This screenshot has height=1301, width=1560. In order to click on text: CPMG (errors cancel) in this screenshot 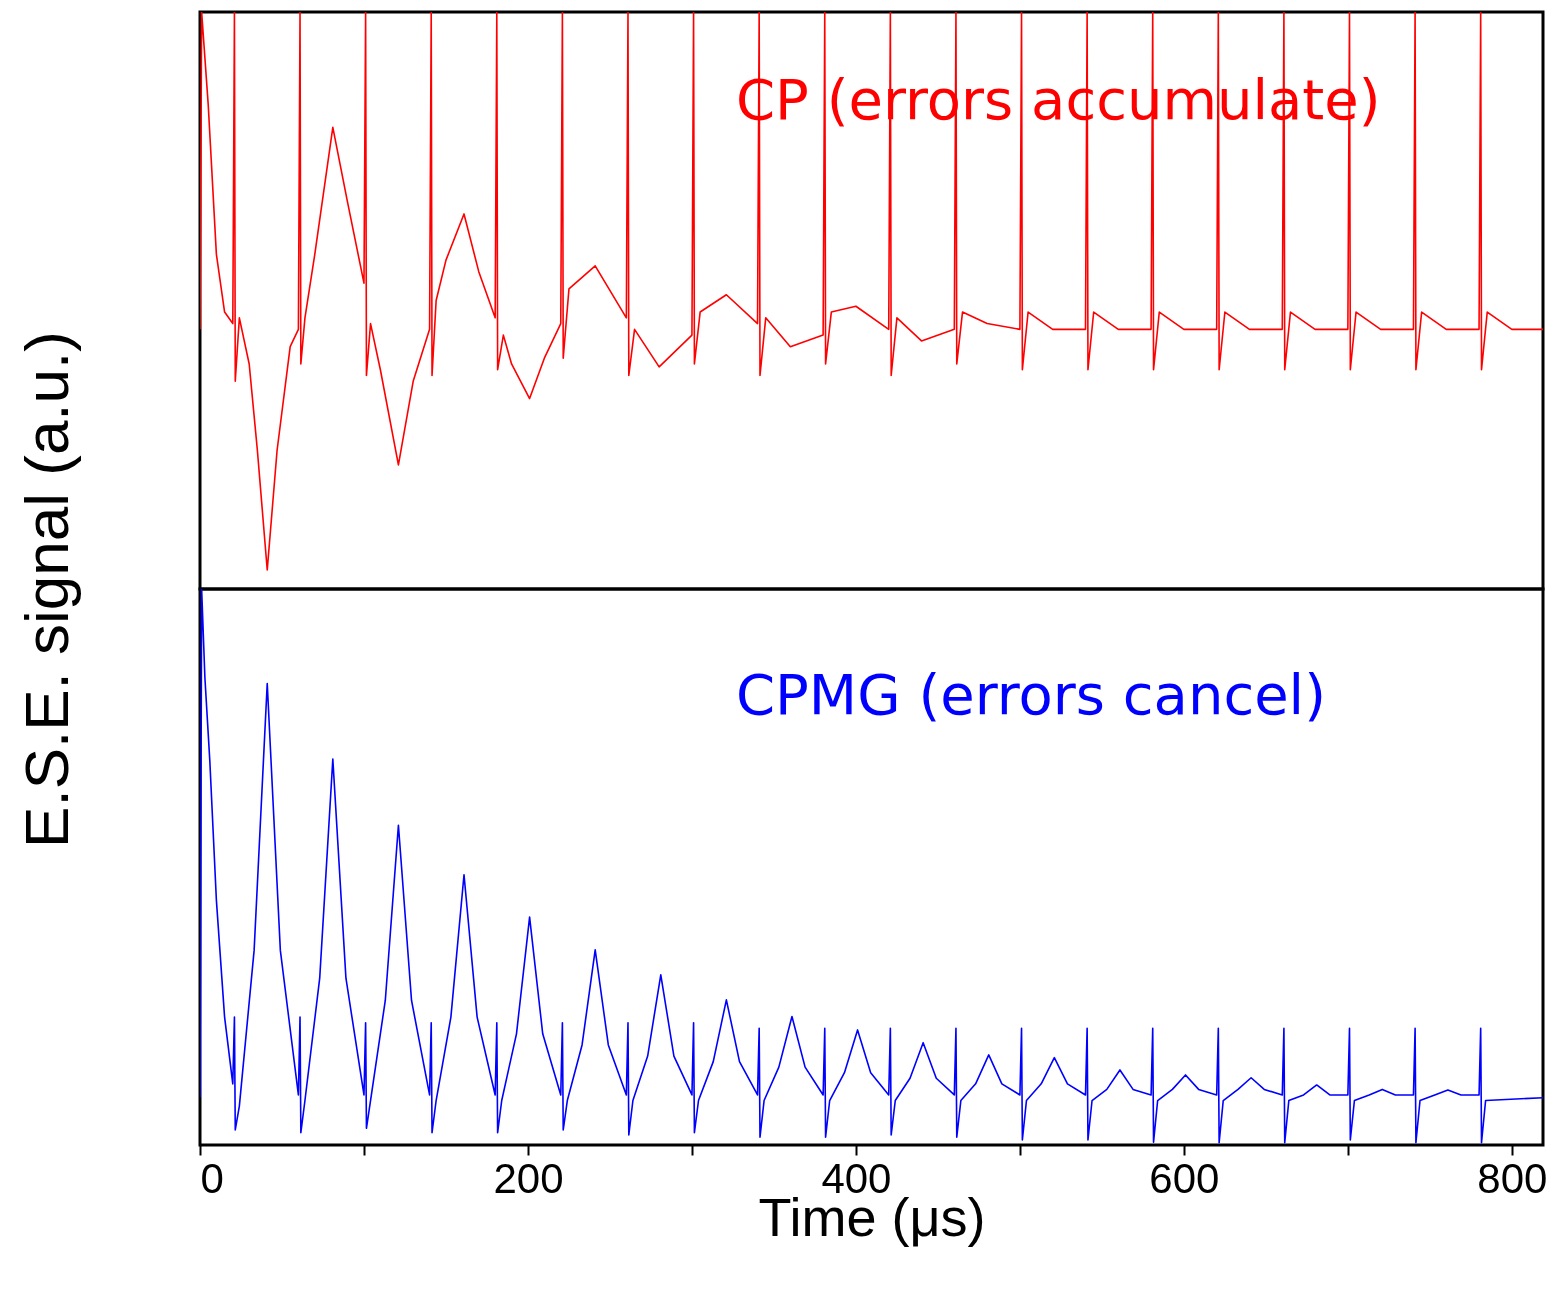, I will do `click(1031, 694)`.